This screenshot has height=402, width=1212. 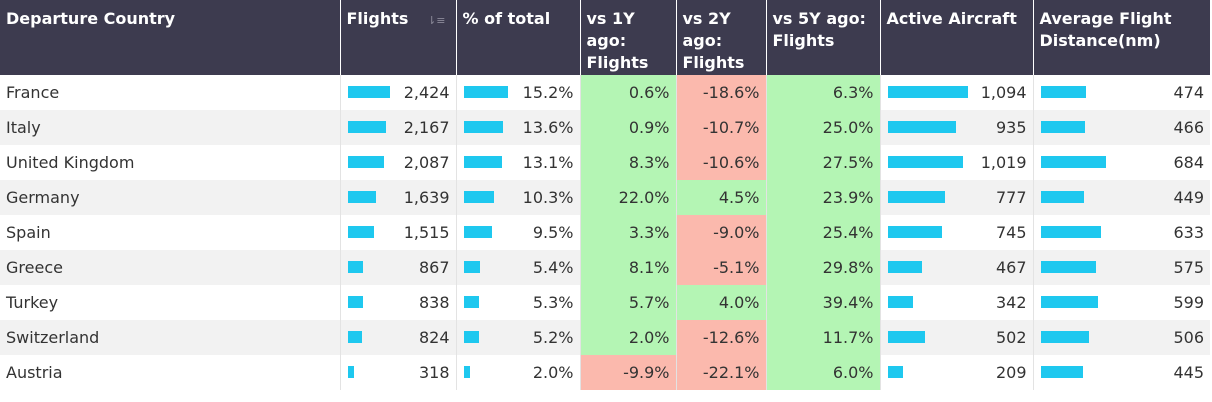 I want to click on flights-cell-value: 2,167, so click(x=426, y=127).